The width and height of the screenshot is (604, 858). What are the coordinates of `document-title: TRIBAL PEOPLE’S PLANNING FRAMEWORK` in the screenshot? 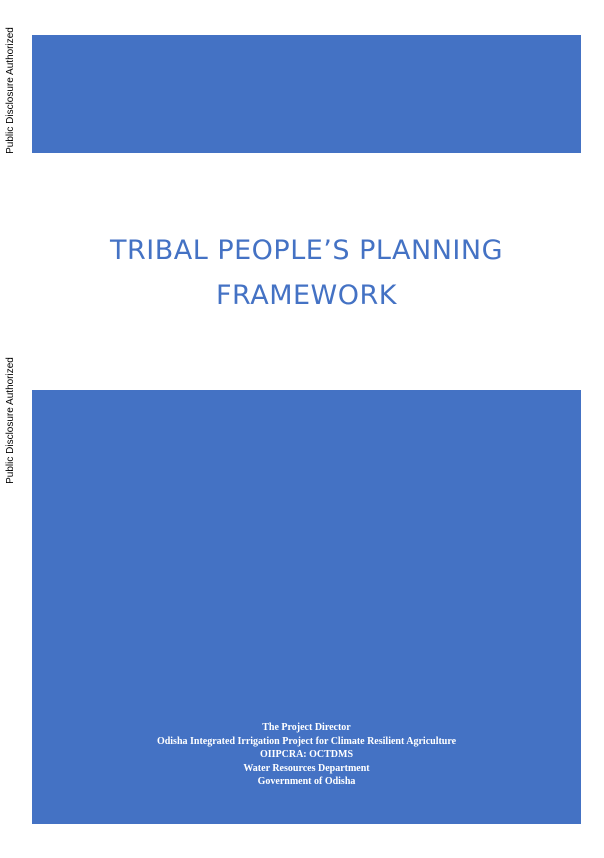 It's located at (306, 273).